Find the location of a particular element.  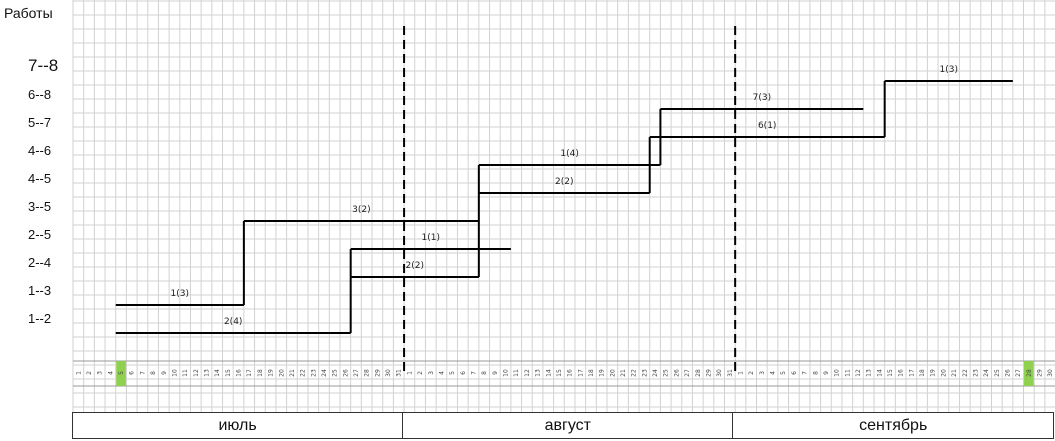

row-label: 2--4 is located at coordinates (39, 262).